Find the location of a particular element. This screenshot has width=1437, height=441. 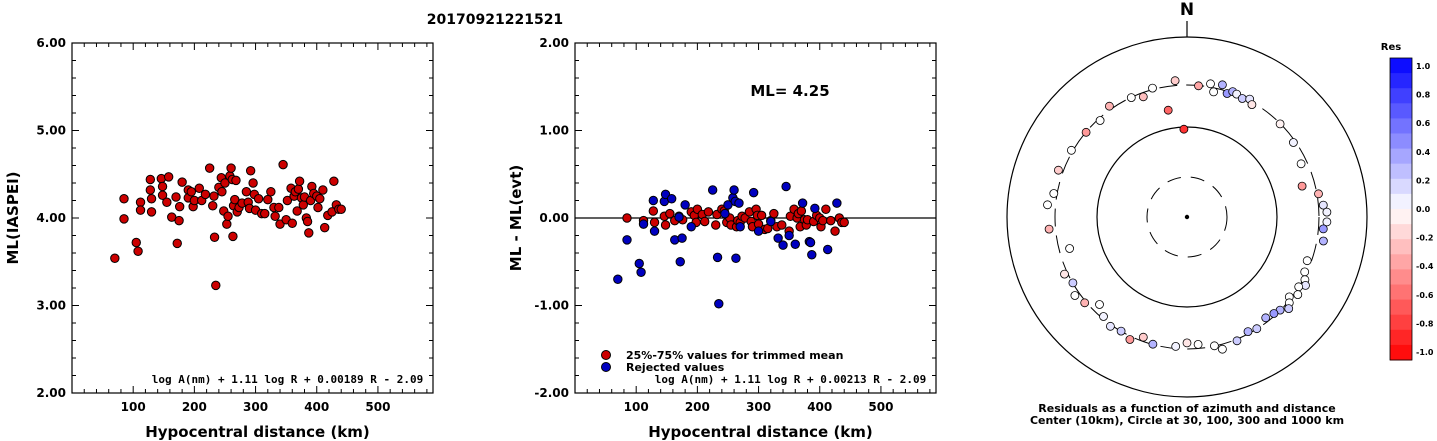

colorbar-tick-label: -1.0 is located at coordinates (1425, 352).